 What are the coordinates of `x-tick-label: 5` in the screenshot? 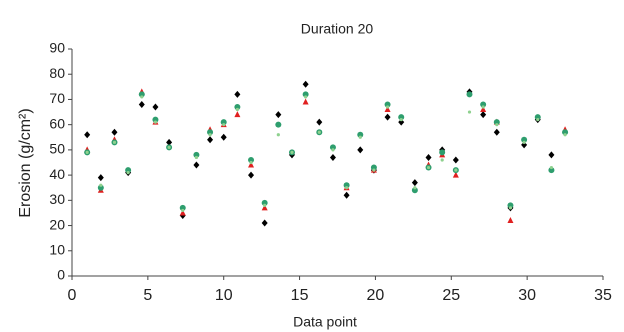 It's located at (147, 295).